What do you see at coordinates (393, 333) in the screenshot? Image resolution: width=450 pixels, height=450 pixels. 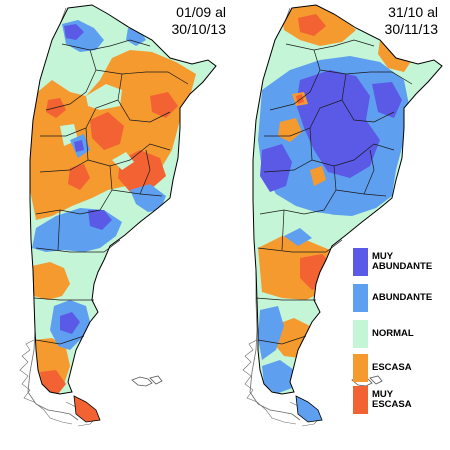 I see `legend-label: NORMAL` at bounding box center [393, 333].